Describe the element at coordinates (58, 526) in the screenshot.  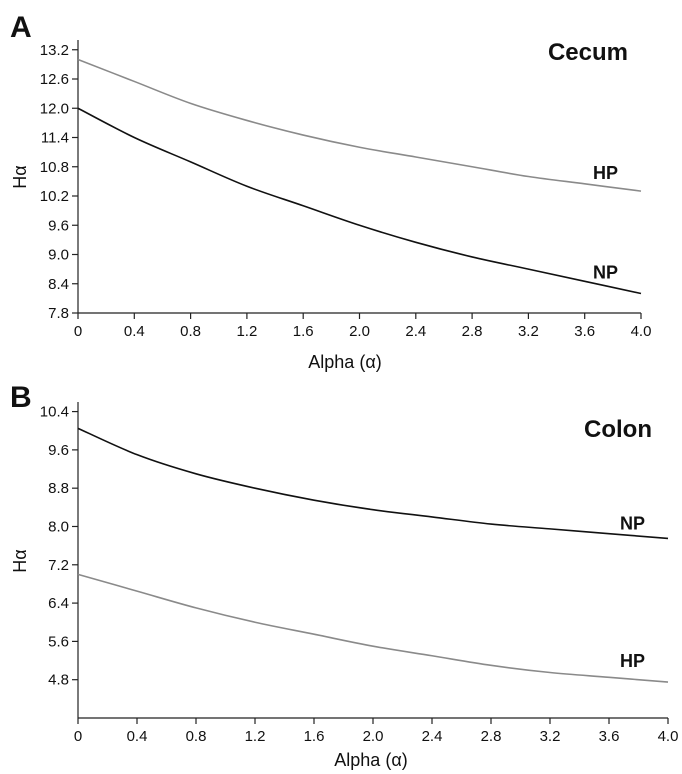
I see `panel-b-y-tick-label: 8.0` at that location.